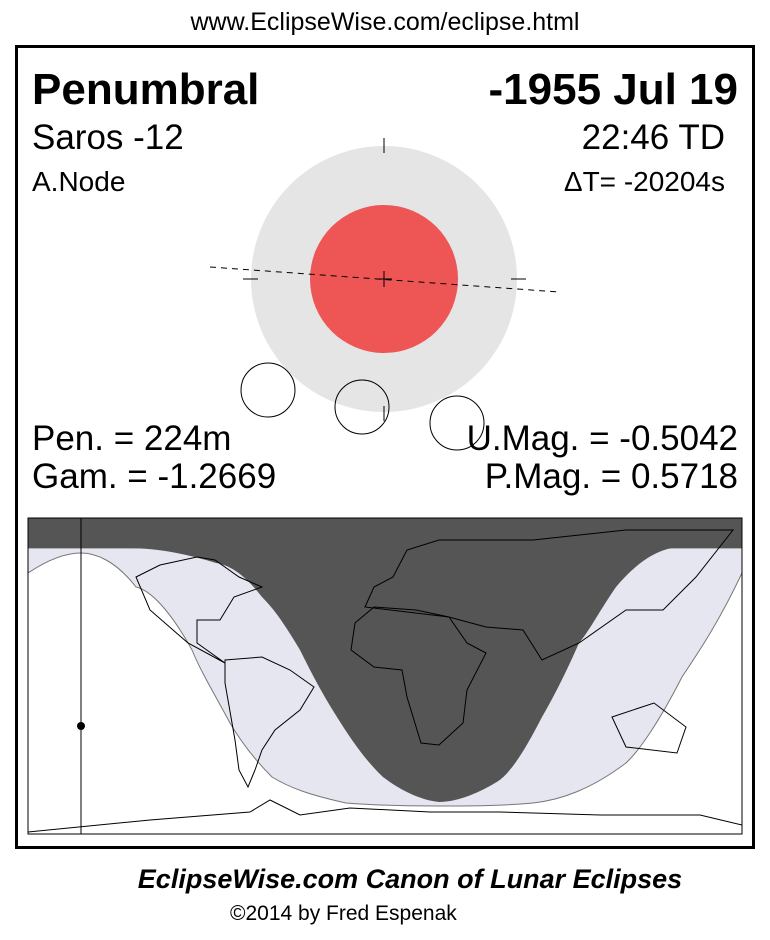 This screenshot has height=940, width=770. What do you see at coordinates (602, 438) in the screenshot?
I see `umbral-magnitude: U.Mag. = -0.5042` at bounding box center [602, 438].